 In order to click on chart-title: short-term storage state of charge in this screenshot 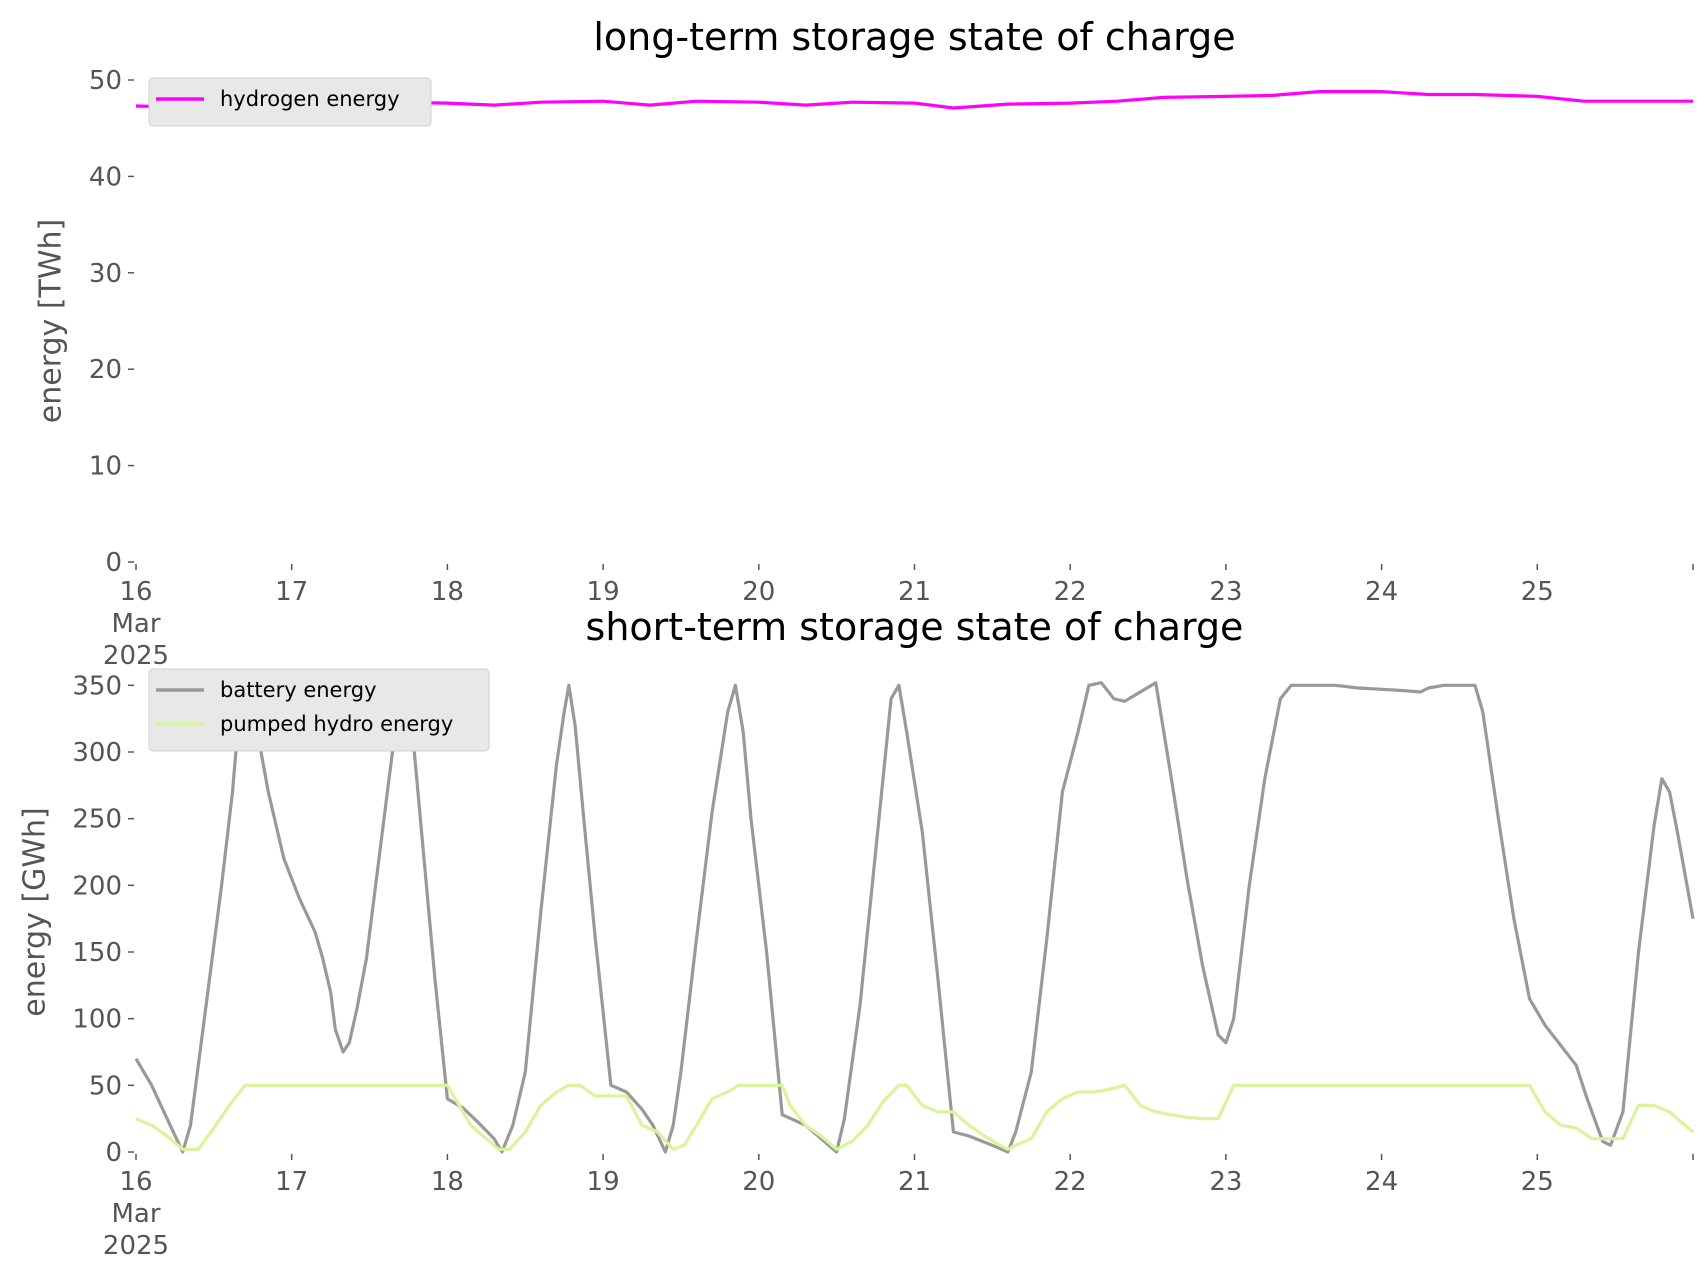, I will do `click(915, 627)`.